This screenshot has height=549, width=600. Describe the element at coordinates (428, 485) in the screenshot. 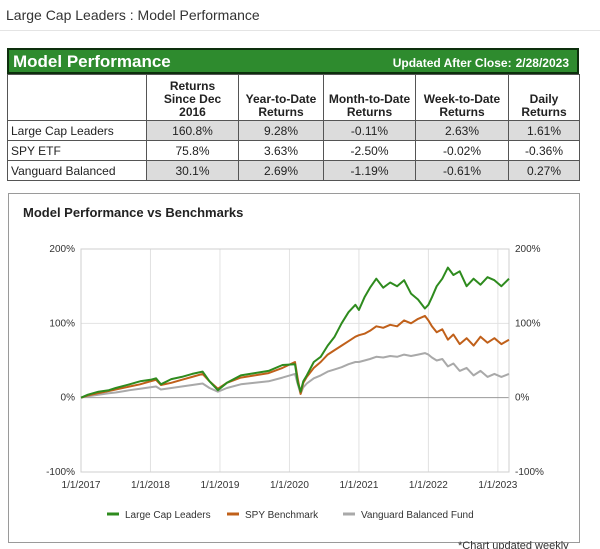

I see `x-tick-label: 1/1/2022` at that location.